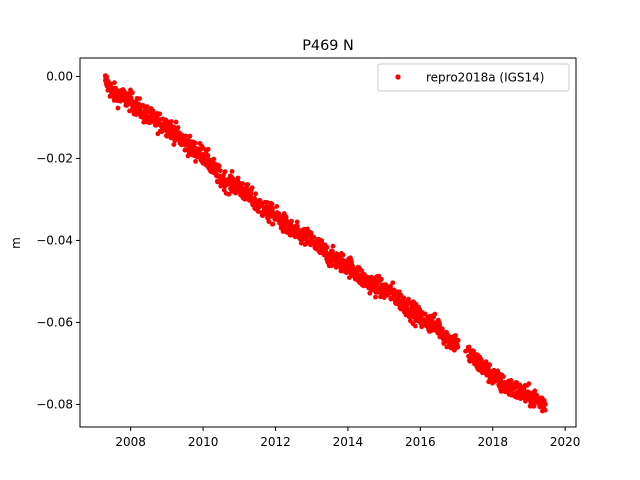 The width and height of the screenshot is (640, 480). What do you see at coordinates (16, 243) in the screenshot?
I see `y-axis-label: m` at bounding box center [16, 243].